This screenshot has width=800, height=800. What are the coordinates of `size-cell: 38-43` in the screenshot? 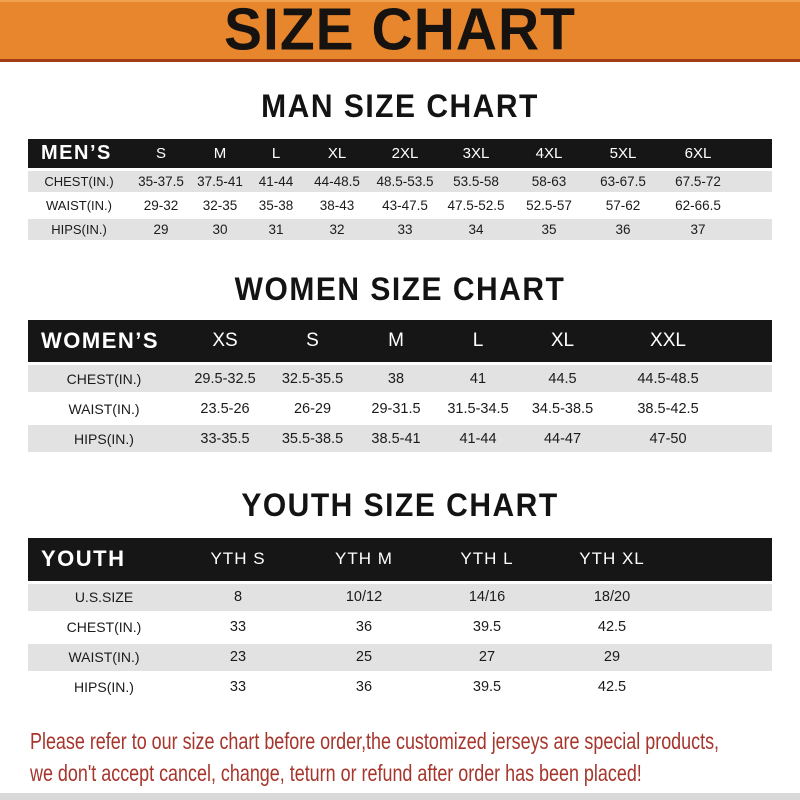 It's located at (337, 206).